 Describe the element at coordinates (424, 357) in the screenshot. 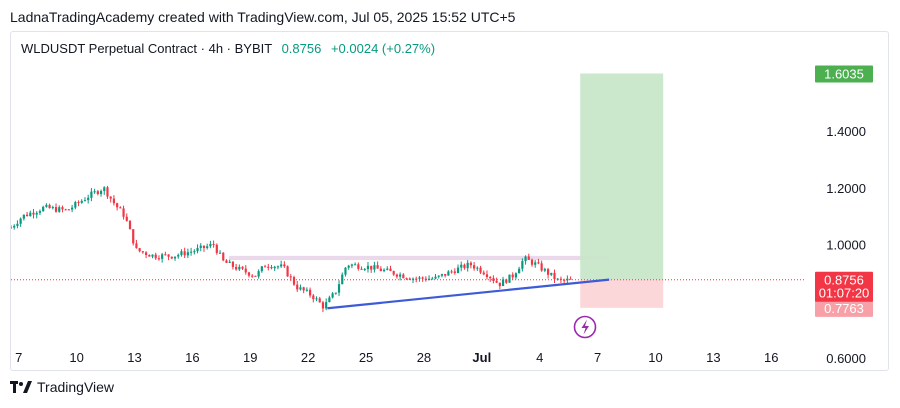

I see `time-tick-label: 28` at that location.